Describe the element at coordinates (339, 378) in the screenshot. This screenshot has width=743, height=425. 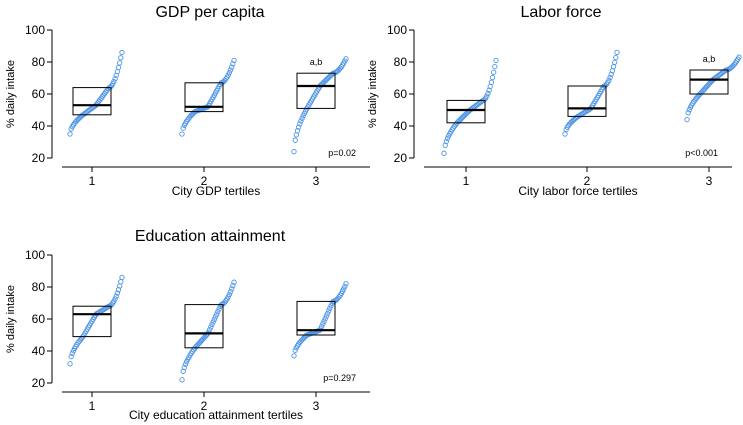
I see `p-value-label: p=0.297` at that location.